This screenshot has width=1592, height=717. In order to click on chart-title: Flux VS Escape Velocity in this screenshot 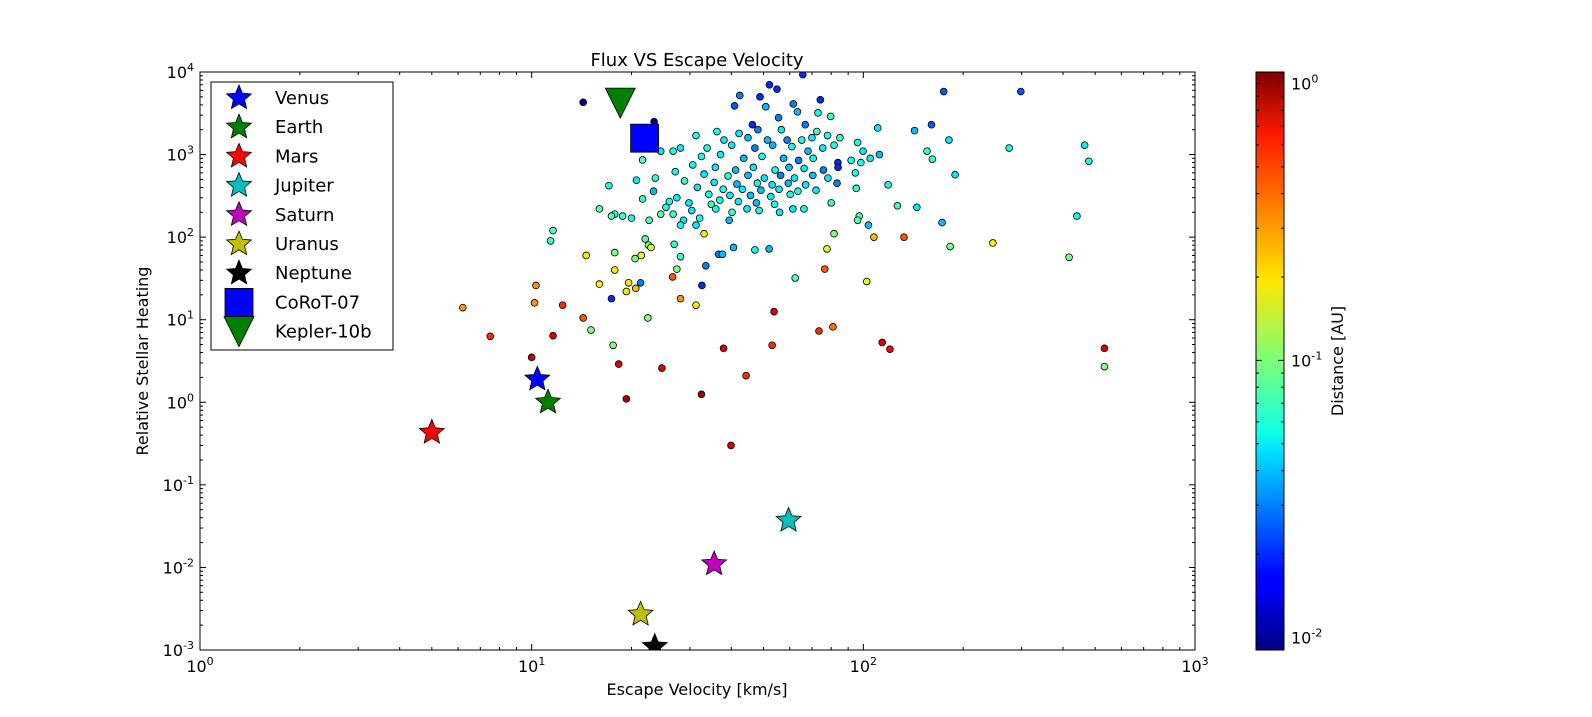, I will do `click(696, 60)`.